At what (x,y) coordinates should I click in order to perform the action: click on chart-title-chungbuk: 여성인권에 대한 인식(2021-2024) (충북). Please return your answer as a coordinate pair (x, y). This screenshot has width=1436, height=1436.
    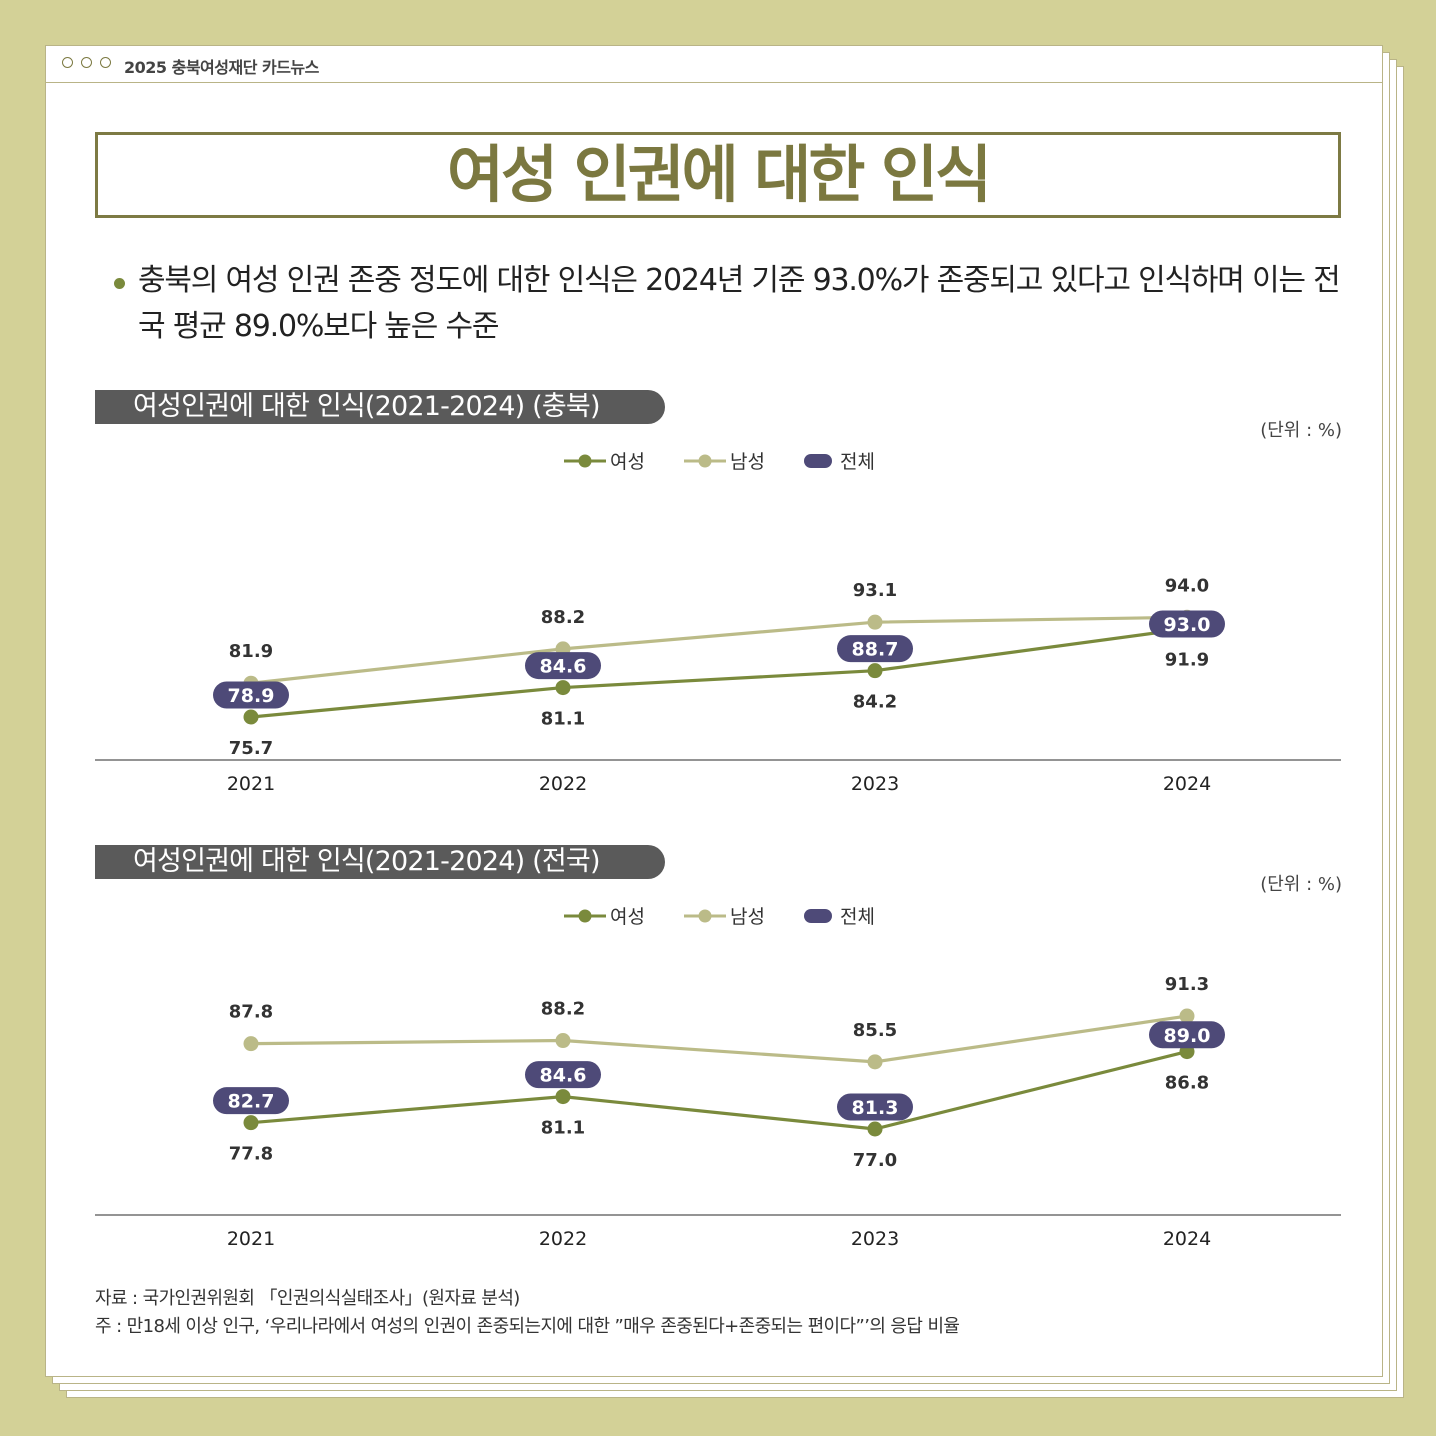
    Looking at the image, I should click on (380, 407).